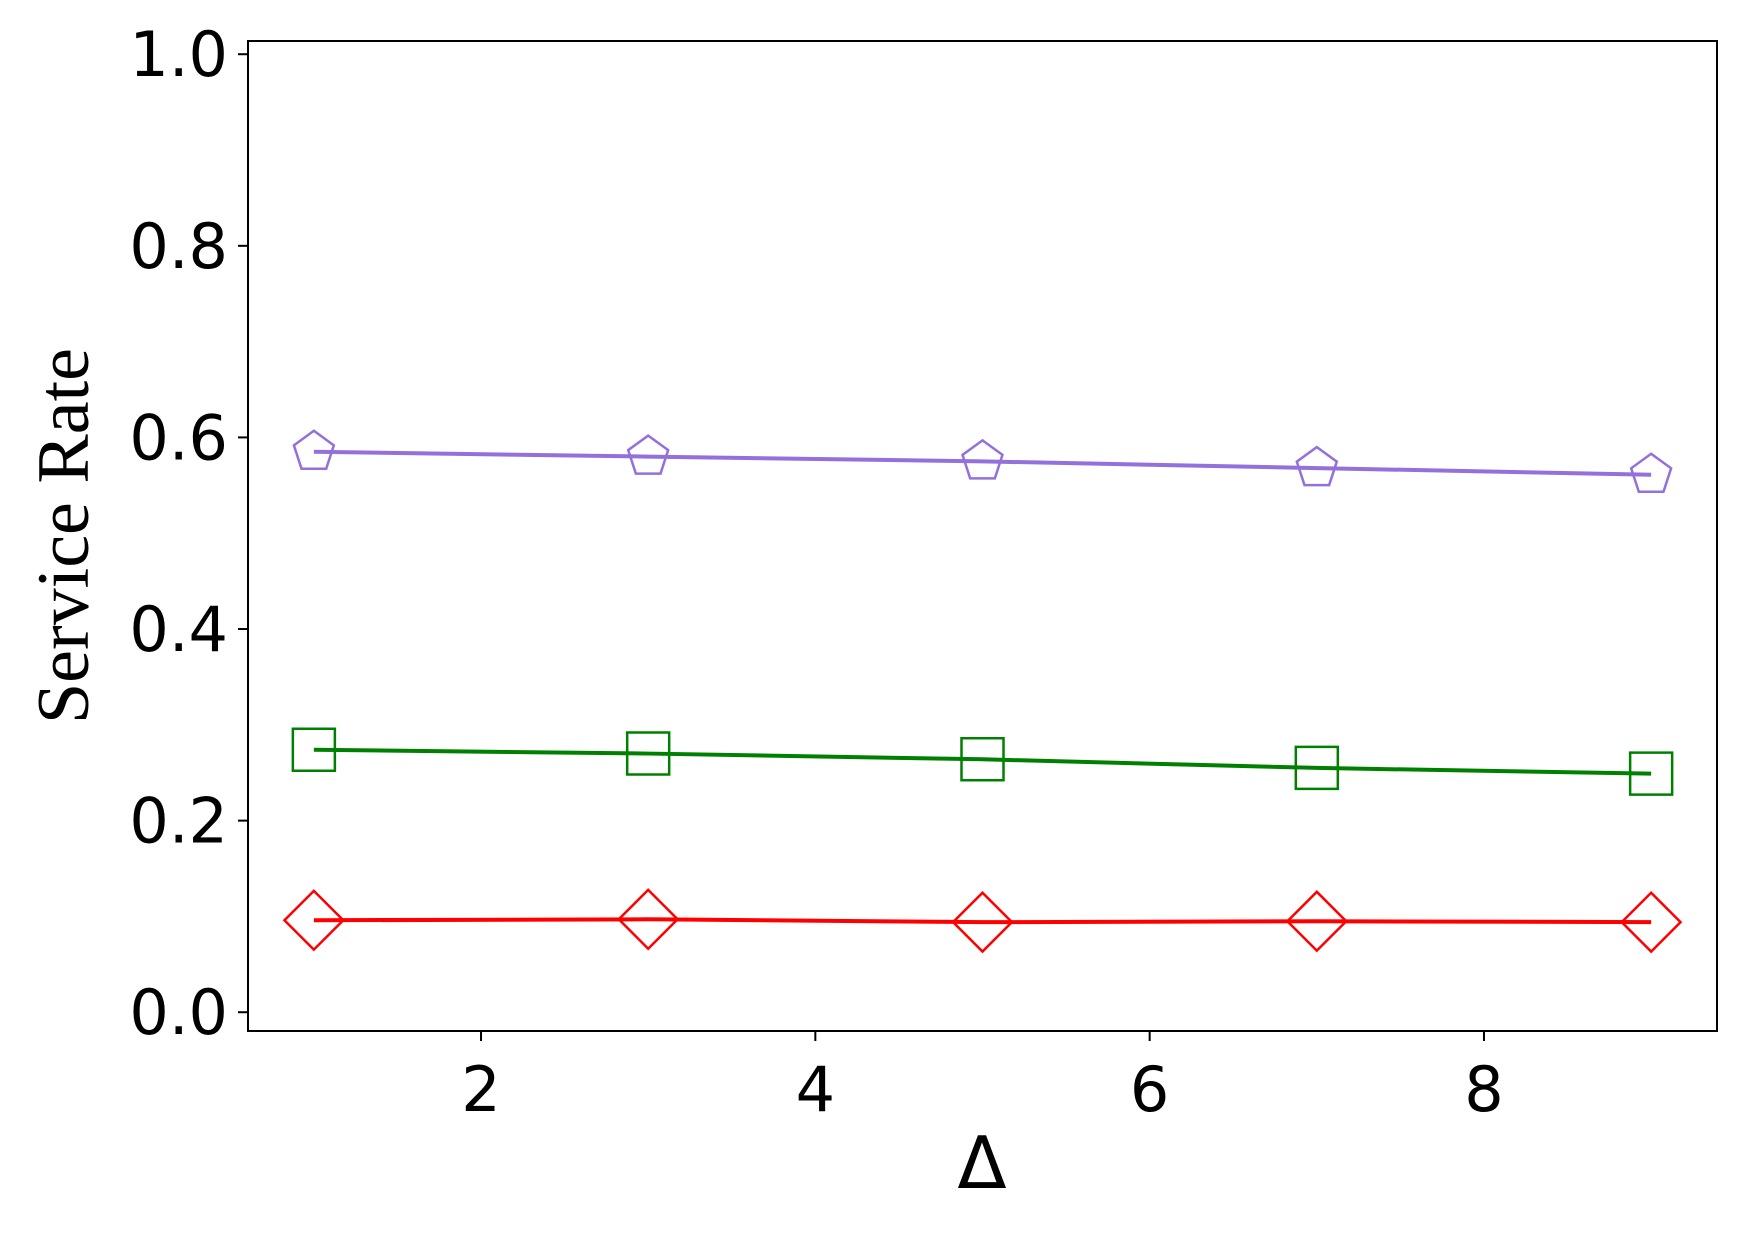  I want to click on y-tick-label: 0.2, so click(178, 821).